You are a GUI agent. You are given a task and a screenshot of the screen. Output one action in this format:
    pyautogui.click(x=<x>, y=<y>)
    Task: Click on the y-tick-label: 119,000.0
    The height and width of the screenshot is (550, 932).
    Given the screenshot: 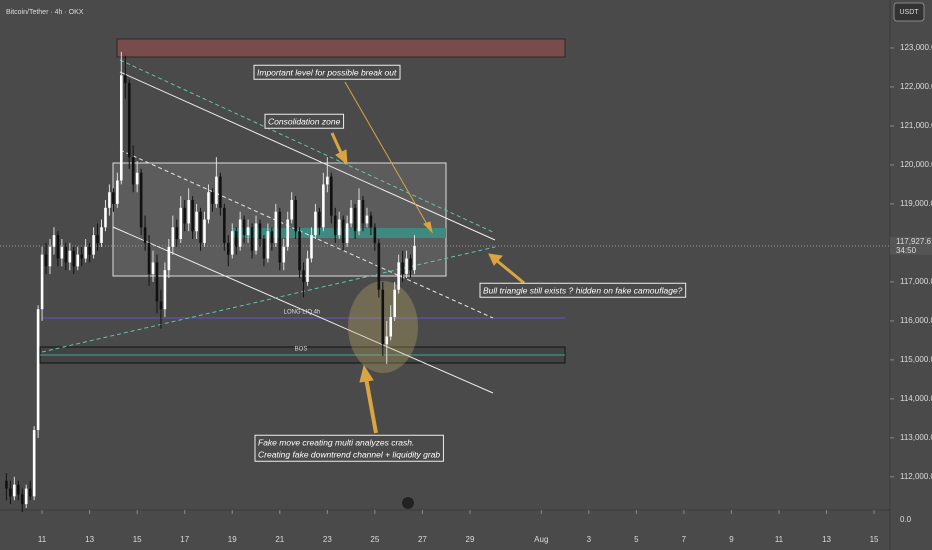 What is the action you would take?
    pyautogui.click(x=916, y=203)
    